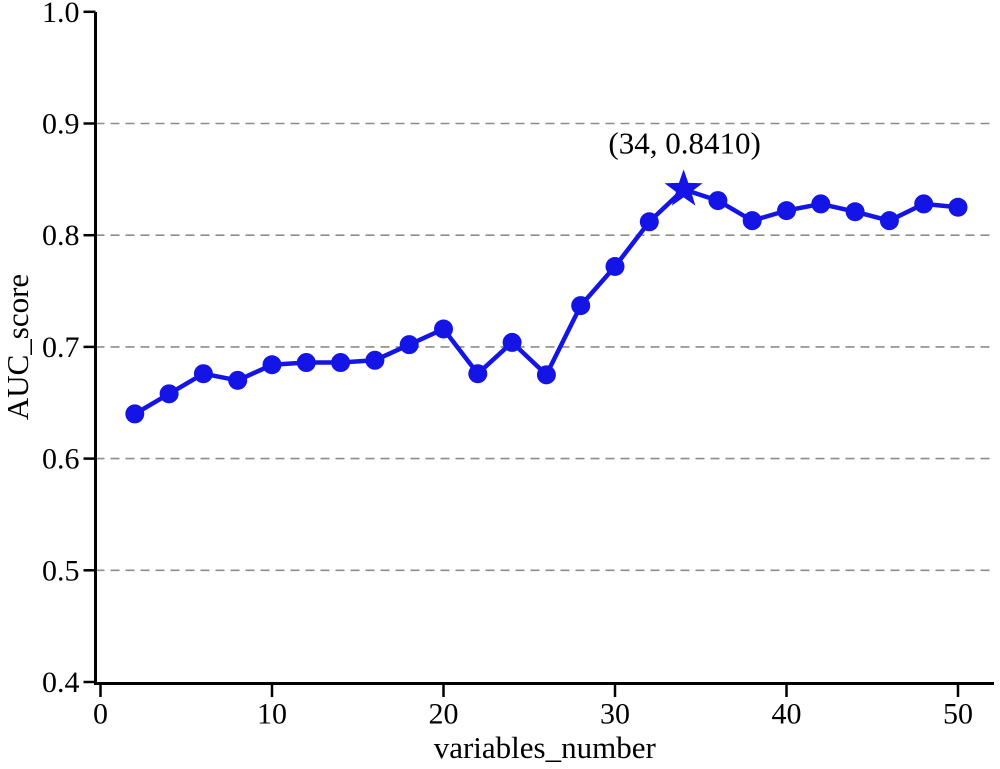 Image resolution: width=1000 pixels, height=769 pixels. I want to click on y-tick-label: 0.6, so click(61, 459).